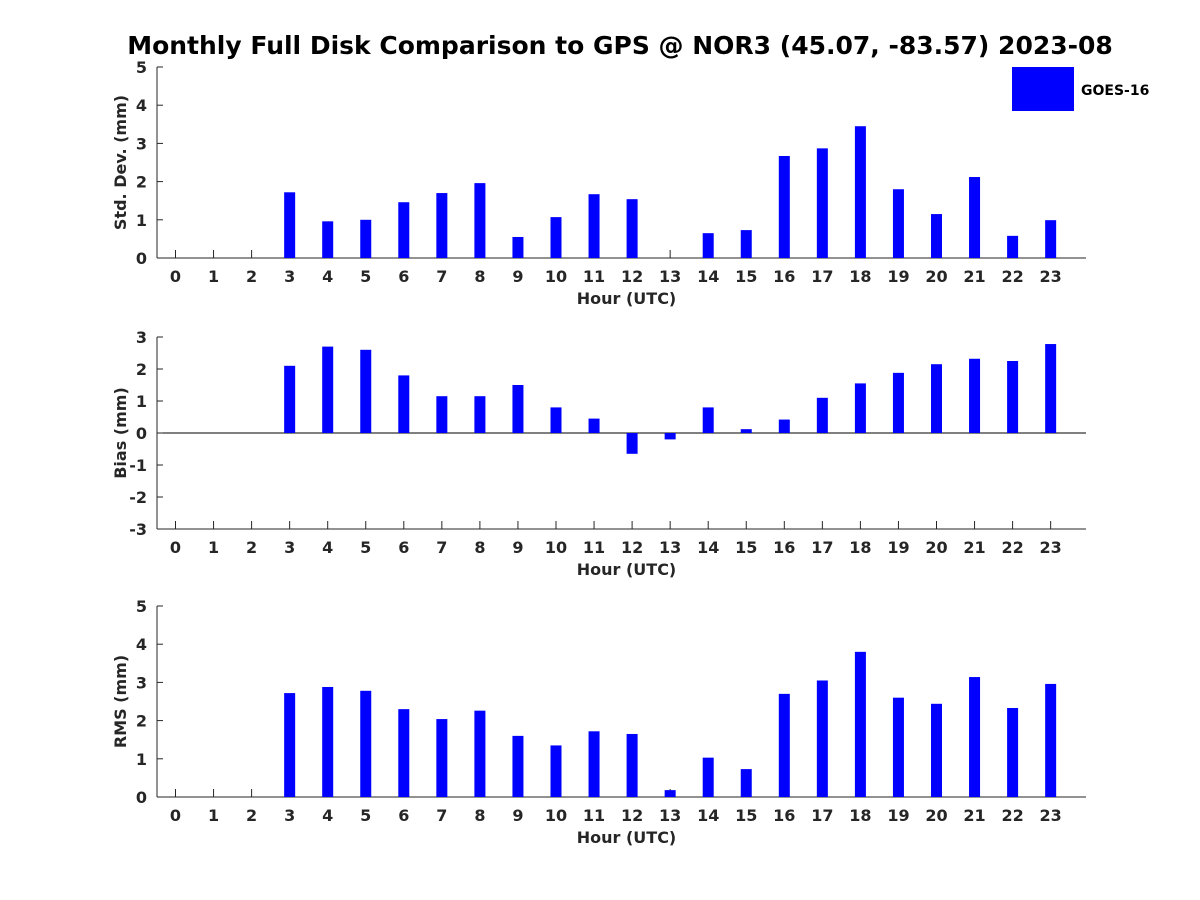 This screenshot has height=900, width=1200. What do you see at coordinates (141, 258) in the screenshot?
I see `y-tick-label: 0` at bounding box center [141, 258].